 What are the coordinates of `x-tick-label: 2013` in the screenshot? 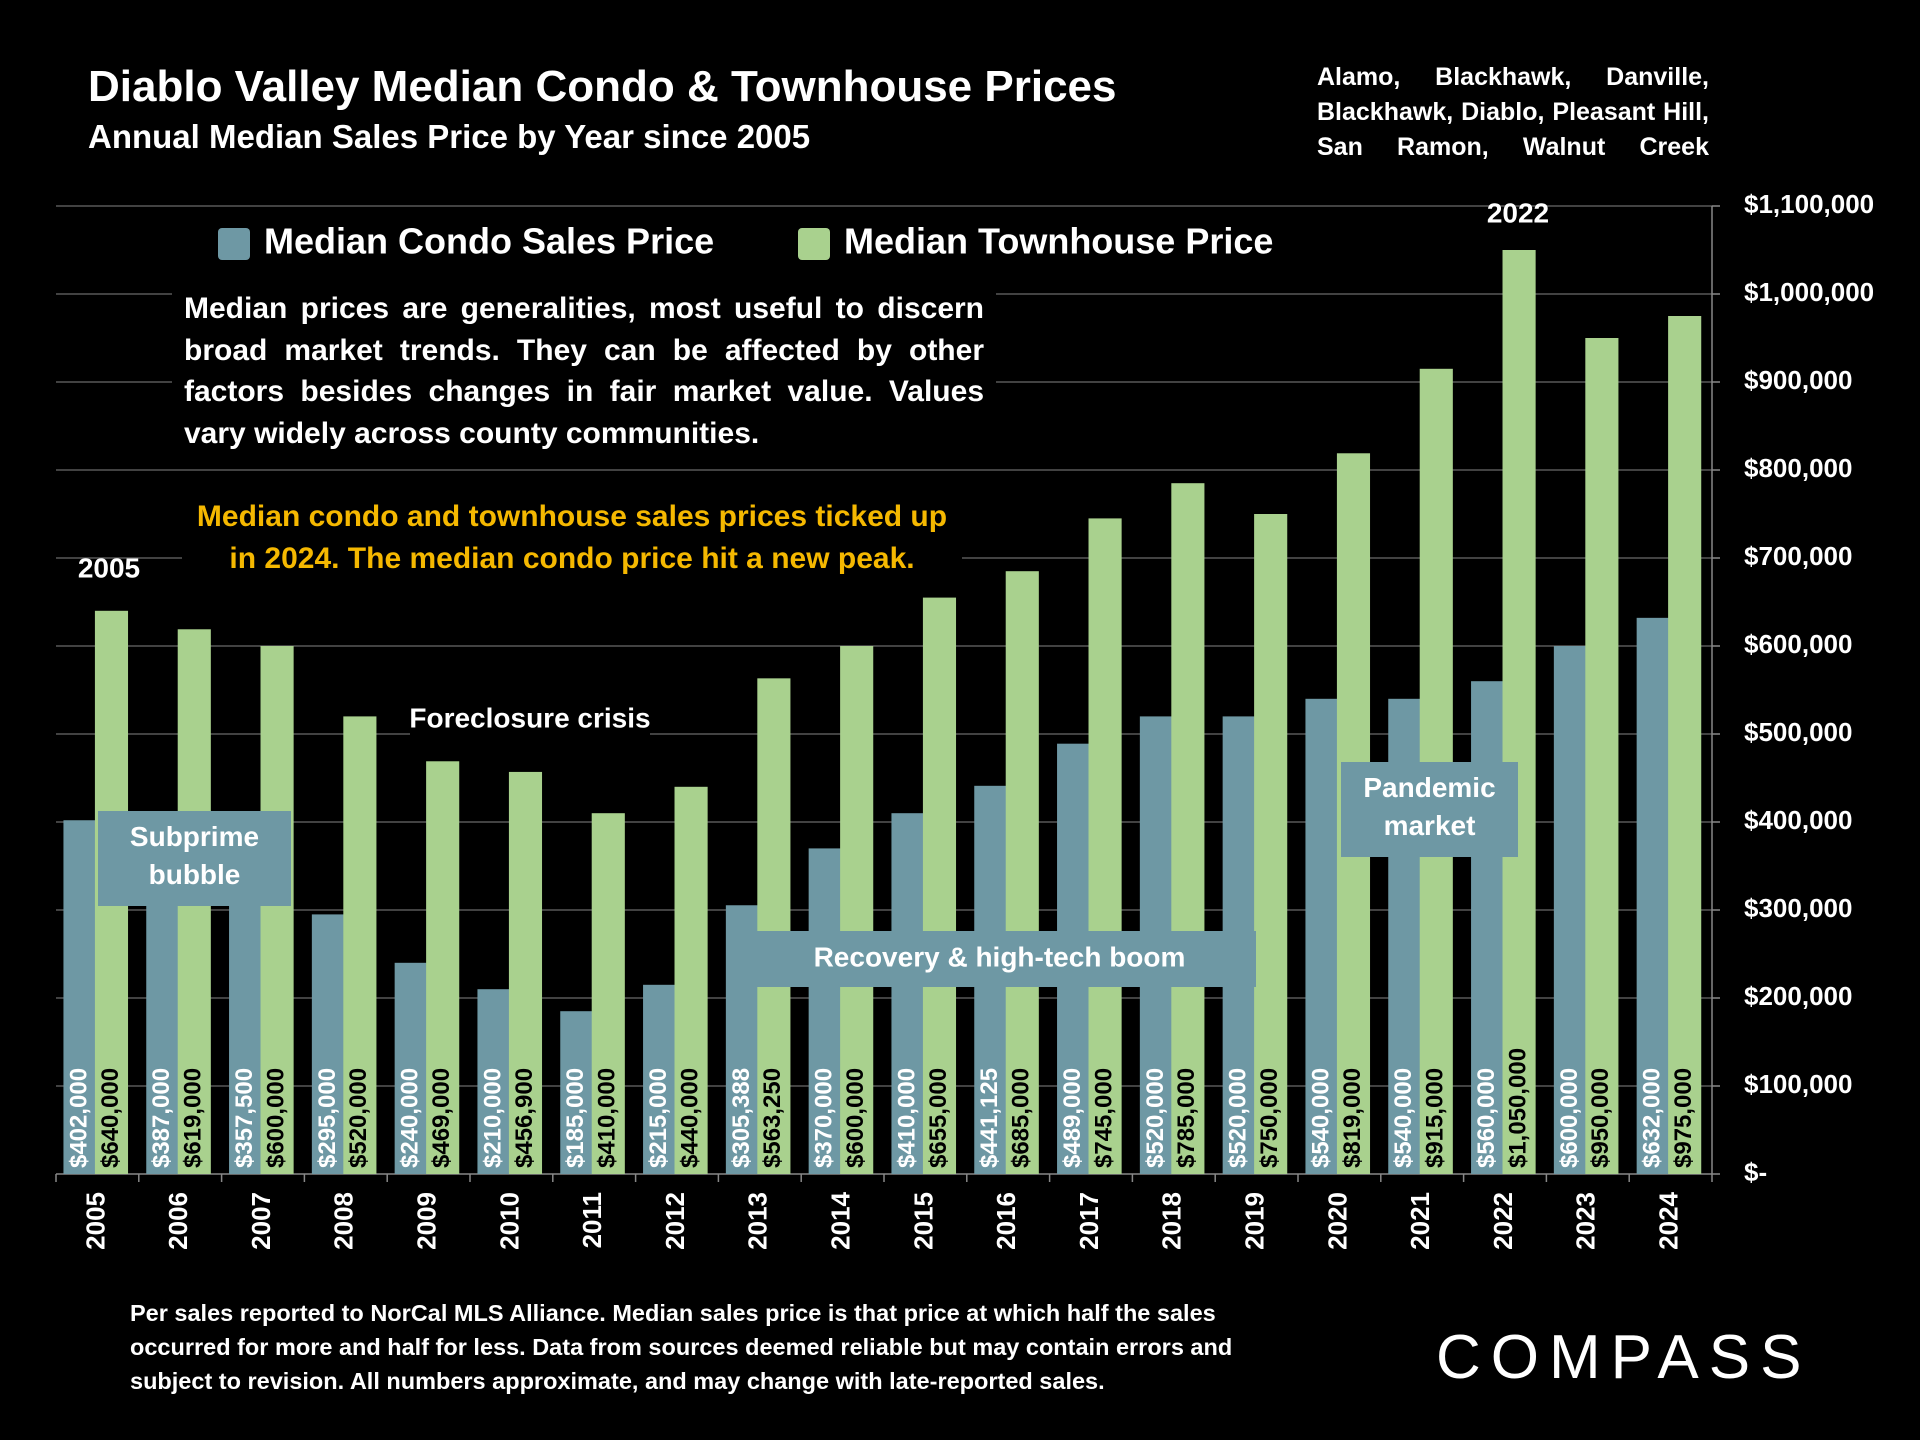 It's located at (758, 1221).